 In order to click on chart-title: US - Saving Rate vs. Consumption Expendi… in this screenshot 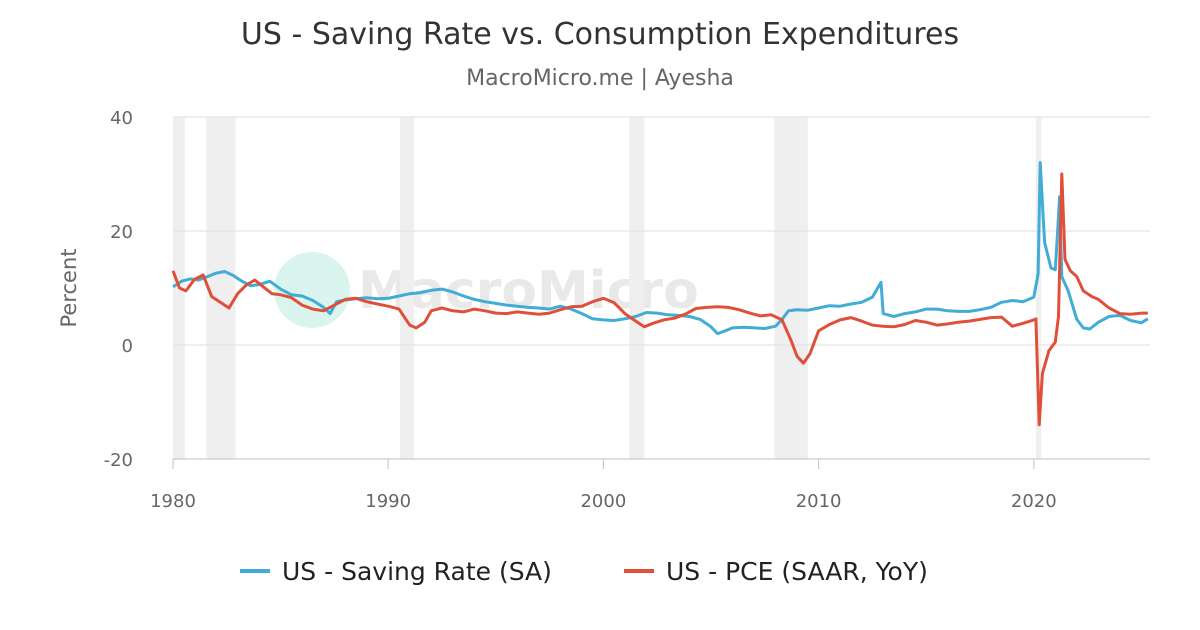, I will do `click(600, 34)`.